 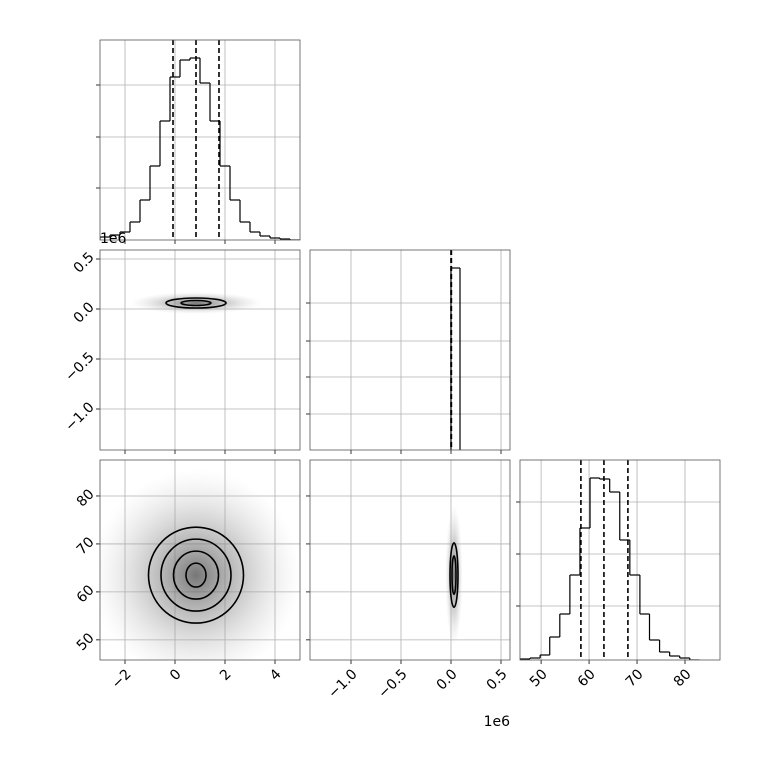 I want to click on x-tick-label: −0.5, so click(x=392, y=683).